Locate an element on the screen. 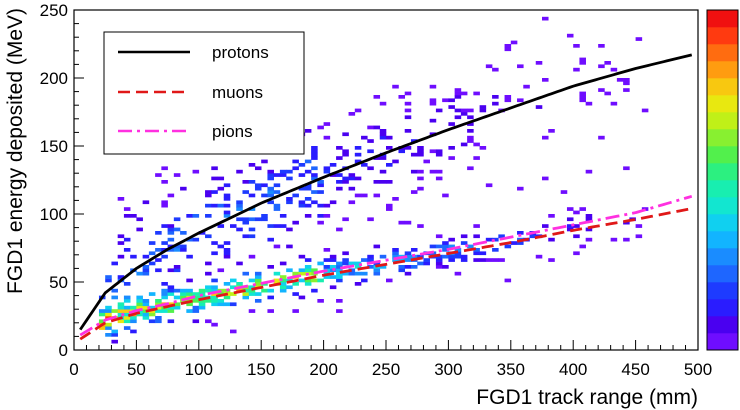  x-tick-label: 200 is located at coordinates (323, 369).